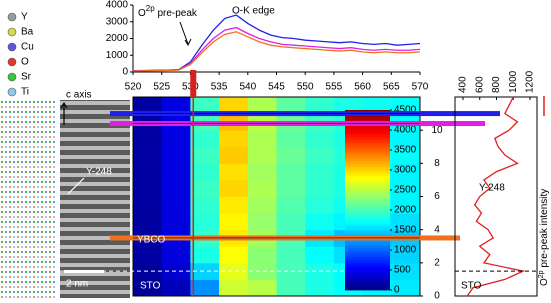 Image resolution: width=551 pixels, height=303 pixels. What do you see at coordinates (437, 130) in the screenshot?
I see `y-tick-label: 10` at bounding box center [437, 130].